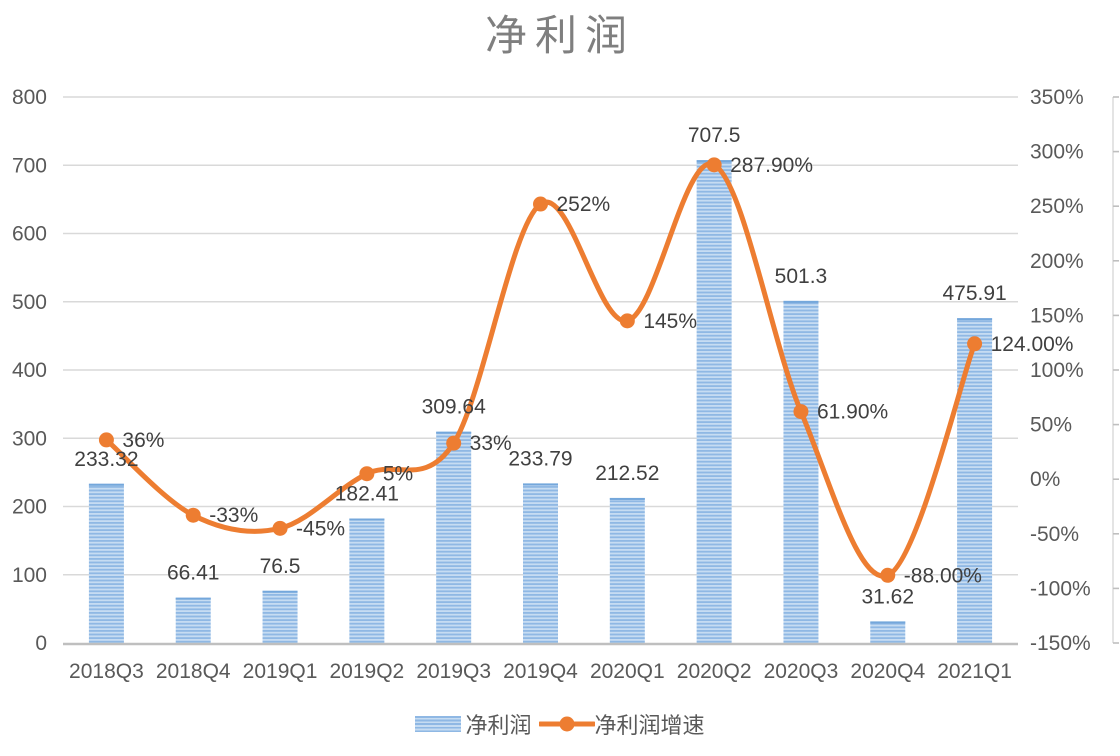 This screenshot has width=1120, height=756. Describe the element at coordinates (29, 234) in the screenshot. I see `left-axis-tick-label: 600` at that location.